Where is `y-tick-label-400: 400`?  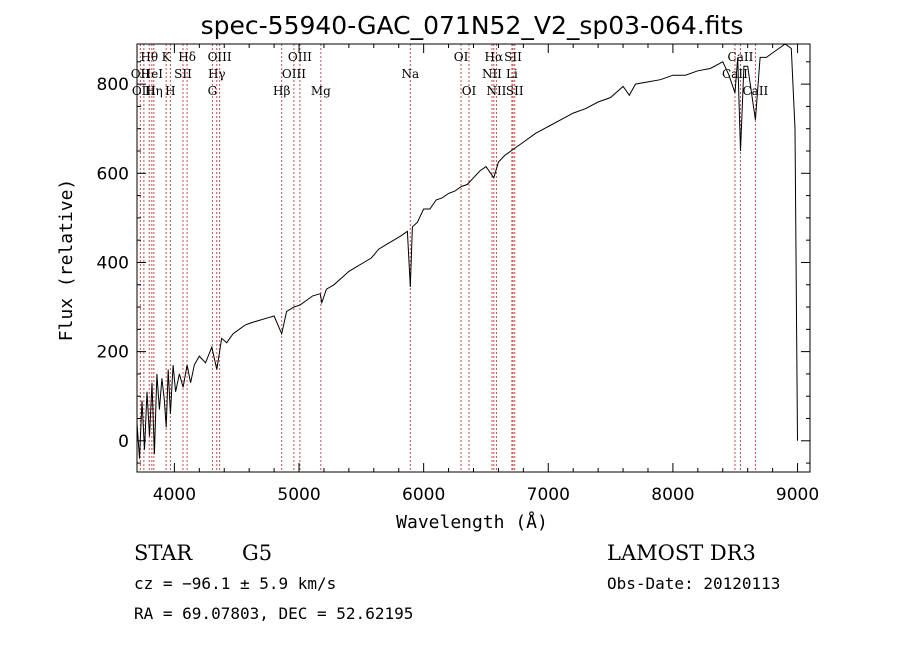 y-tick-label-400: 400 is located at coordinates (113, 263).